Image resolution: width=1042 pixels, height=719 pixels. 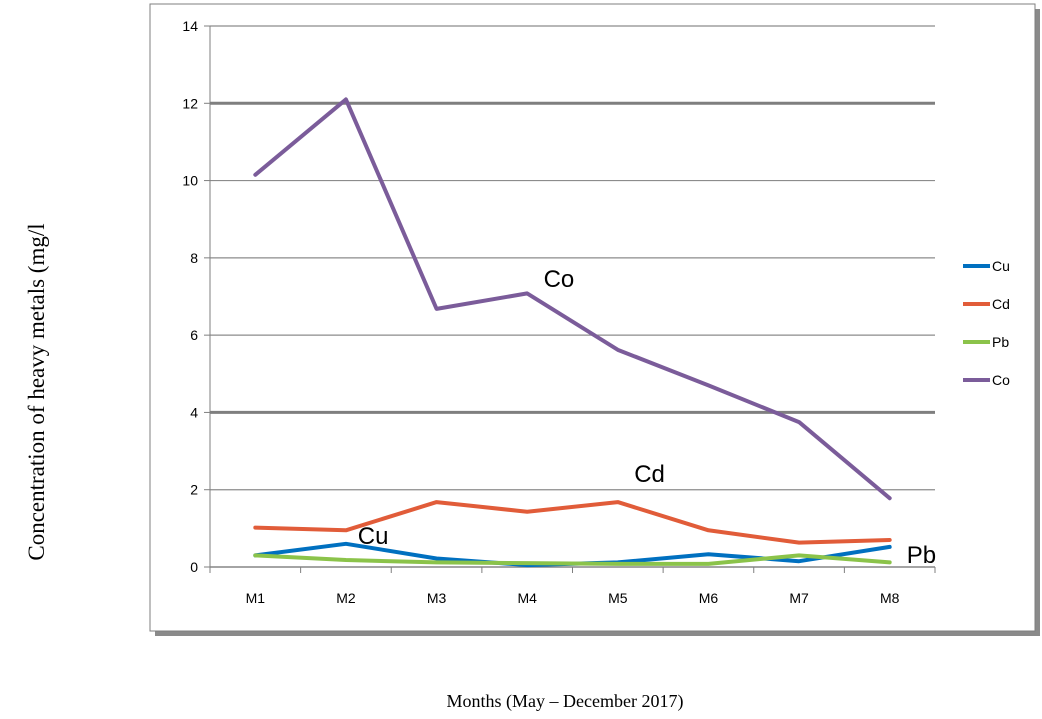 I want to click on legend-label: Co, so click(x=1001, y=380).